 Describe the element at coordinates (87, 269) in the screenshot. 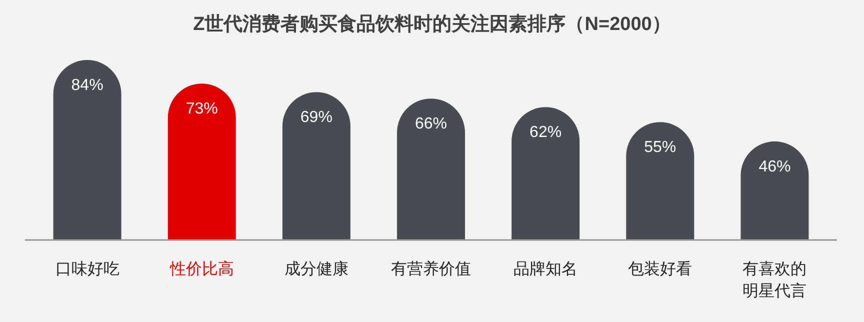

I see `x-tick-label: 口味好吃` at that location.